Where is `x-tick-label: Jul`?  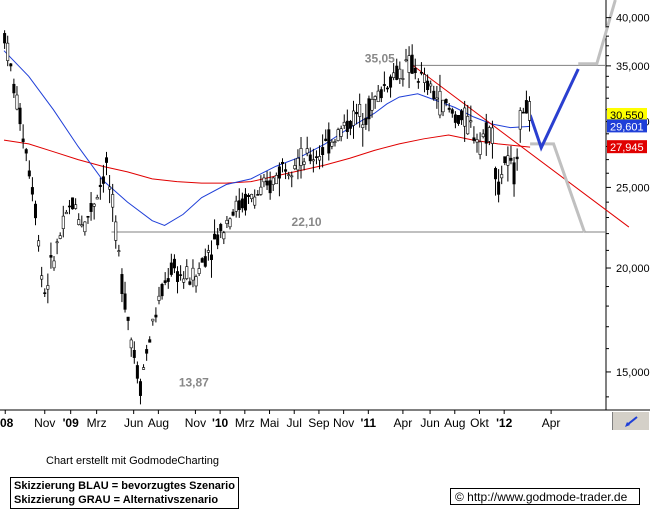
x-tick-label: Jul is located at coordinates (294, 423).